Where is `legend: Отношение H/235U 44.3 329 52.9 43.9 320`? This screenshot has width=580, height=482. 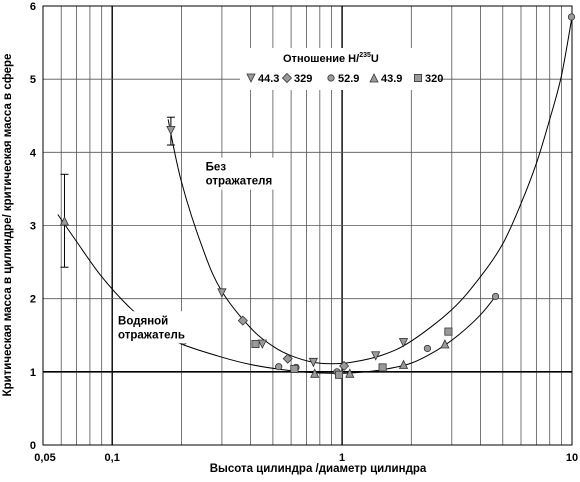
legend: Отношение H/235U 44.3 329 52.9 43.9 320 is located at coordinates (341, 69).